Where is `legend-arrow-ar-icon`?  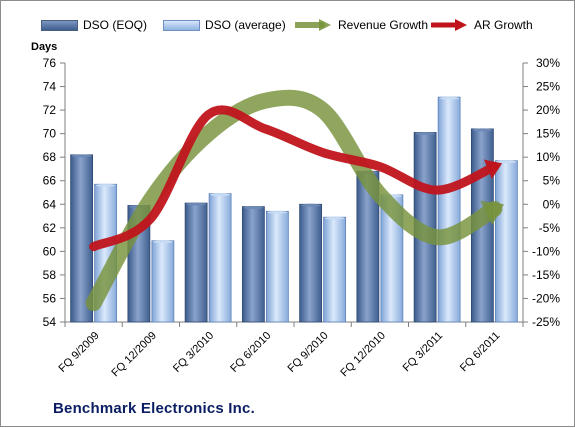 legend-arrow-ar-icon is located at coordinates (449, 25).